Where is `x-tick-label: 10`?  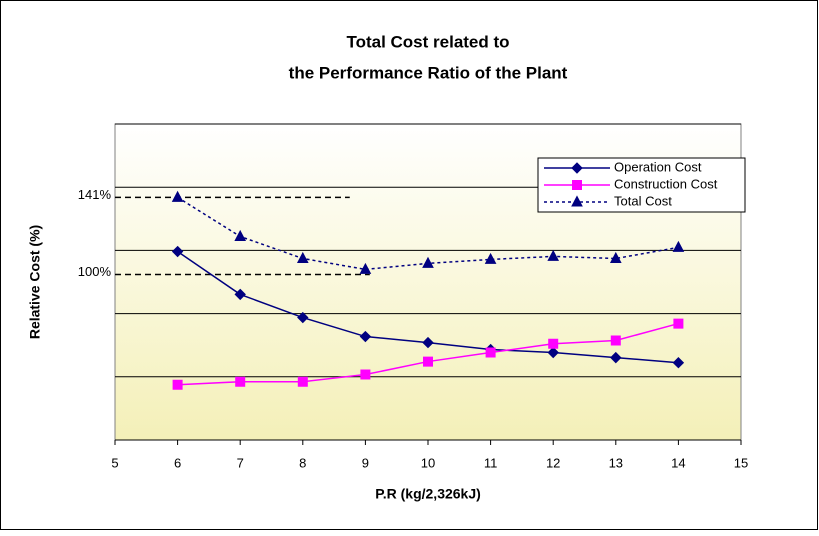
x-tick-label: 10 is located at coordinates (428, 462).